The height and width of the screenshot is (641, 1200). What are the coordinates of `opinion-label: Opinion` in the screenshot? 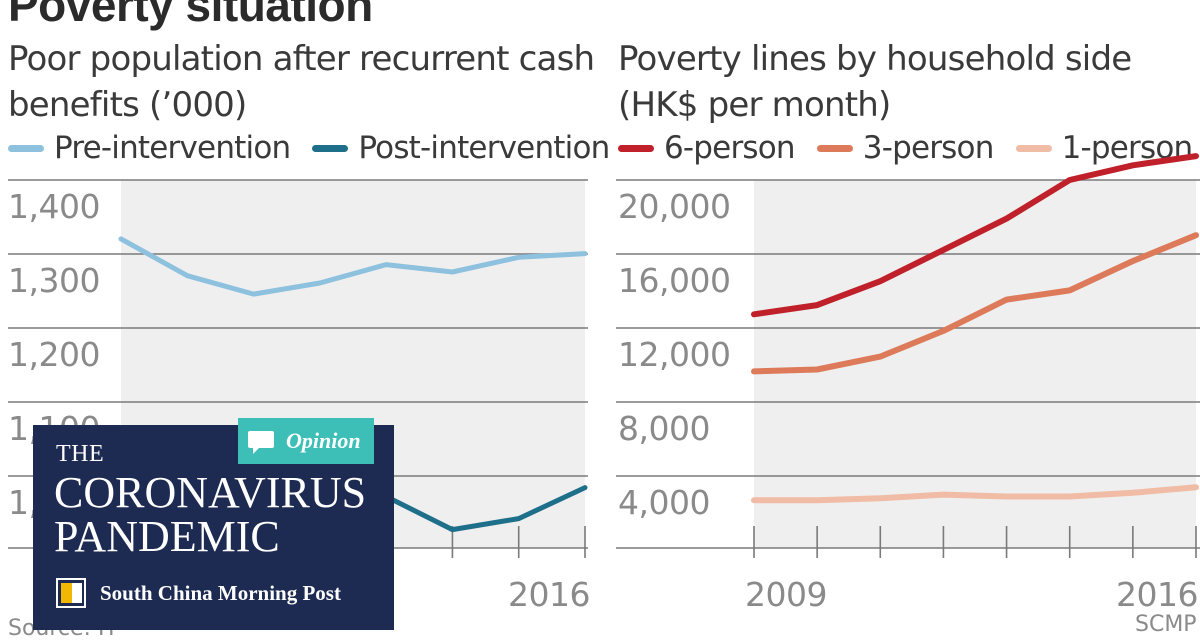 It's located at (323, 440).